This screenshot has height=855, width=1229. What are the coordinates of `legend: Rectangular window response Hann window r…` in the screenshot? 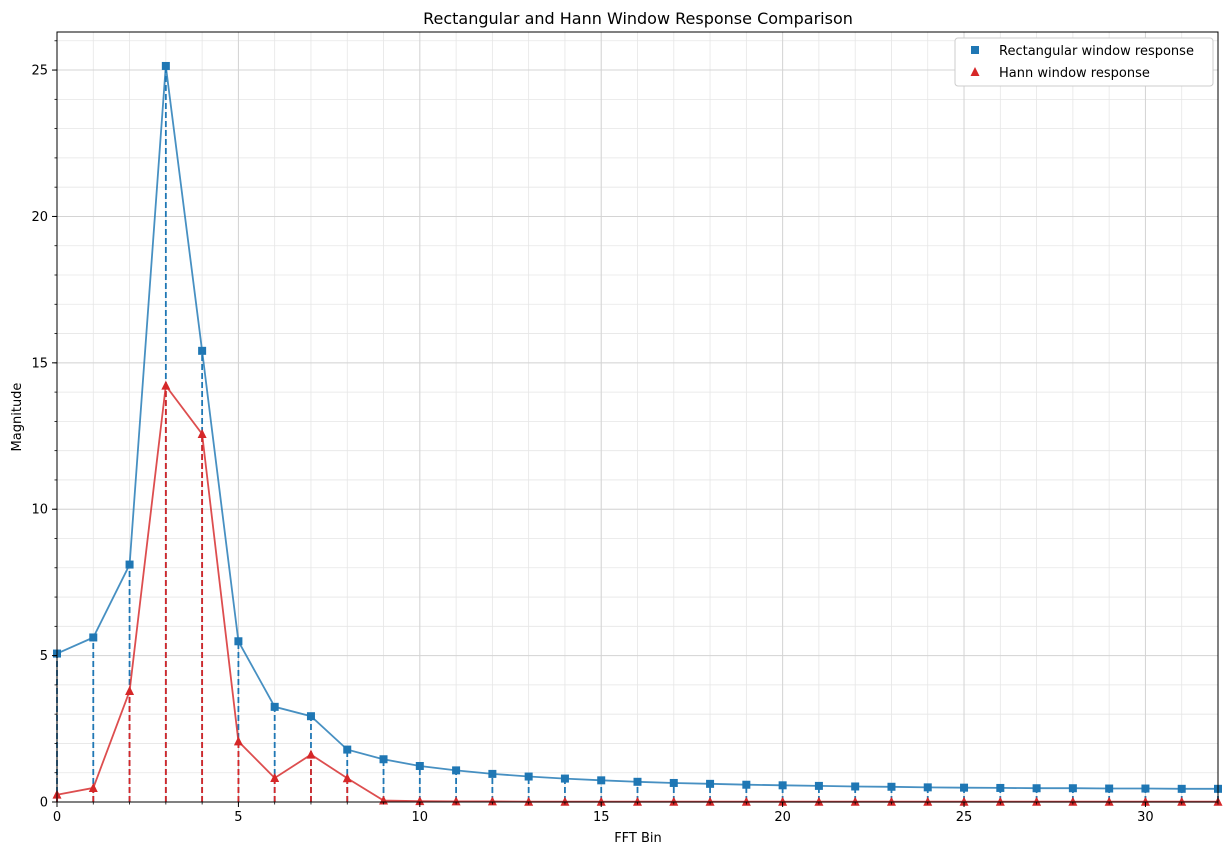 It's located at (1084, 62).